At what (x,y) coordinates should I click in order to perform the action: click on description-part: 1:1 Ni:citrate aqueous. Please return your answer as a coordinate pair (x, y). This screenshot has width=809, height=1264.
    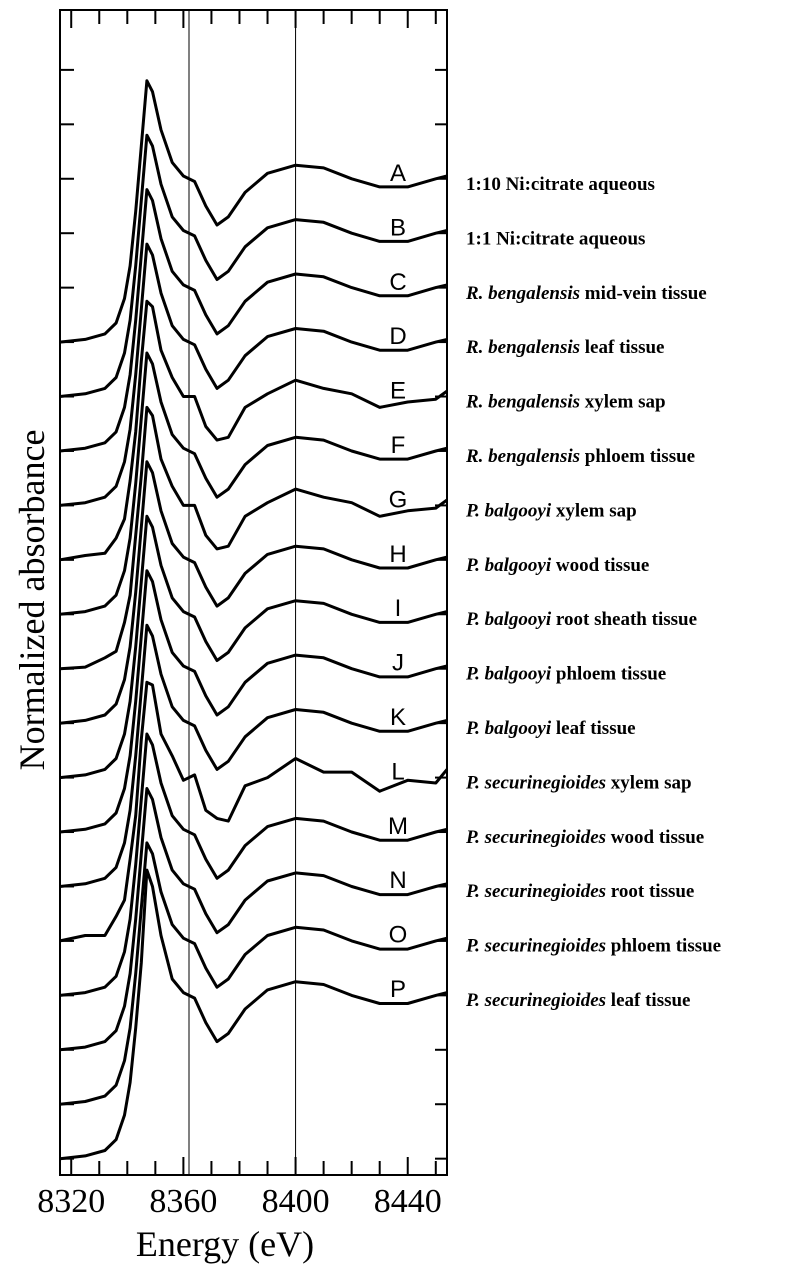
    Looking at the image, I should click on (555, 238).